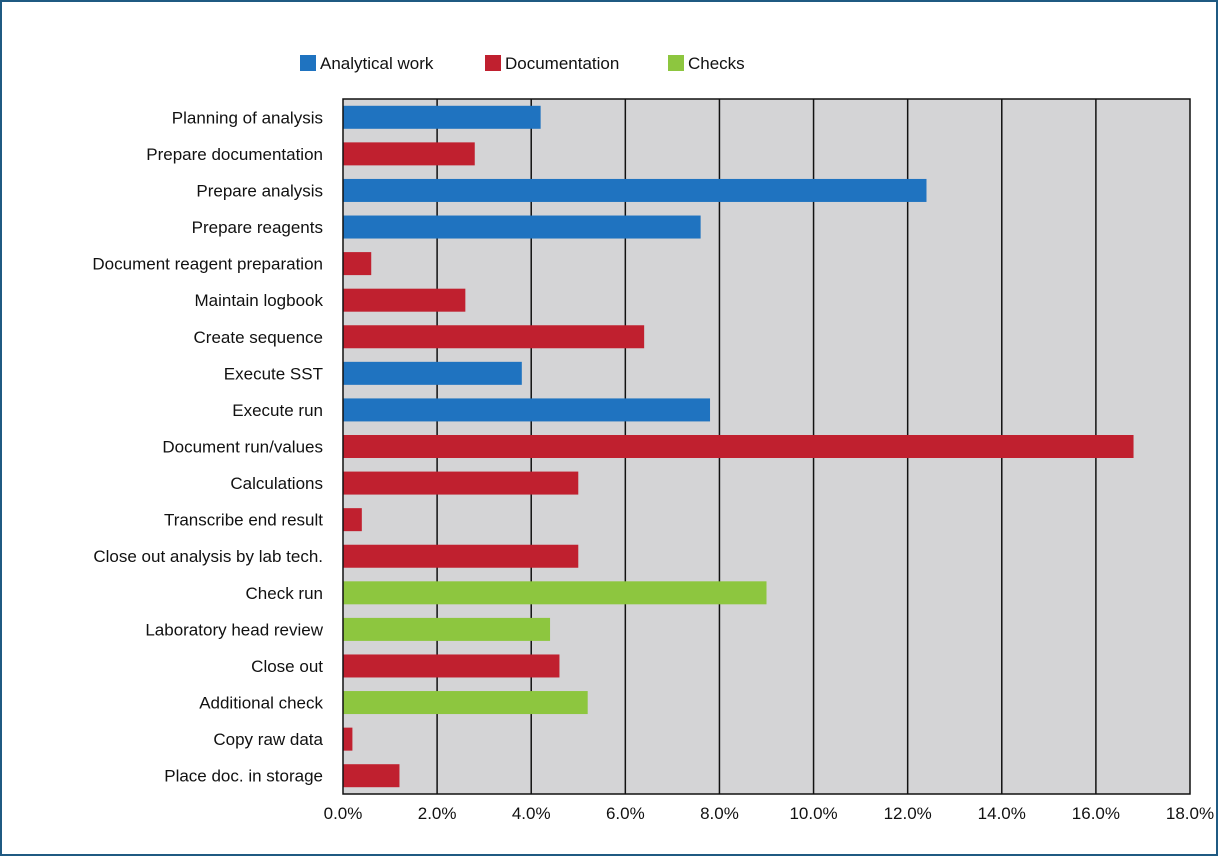 The height and width of the screenshot is (856, 1218). I want to click on x-tick-label-4-0: 4.0%, so click(531, 813).